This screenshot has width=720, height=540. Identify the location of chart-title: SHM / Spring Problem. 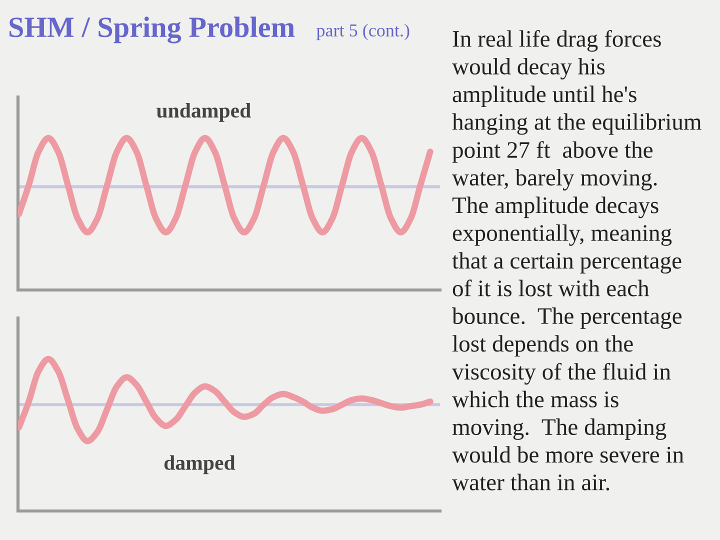
(152, 30).